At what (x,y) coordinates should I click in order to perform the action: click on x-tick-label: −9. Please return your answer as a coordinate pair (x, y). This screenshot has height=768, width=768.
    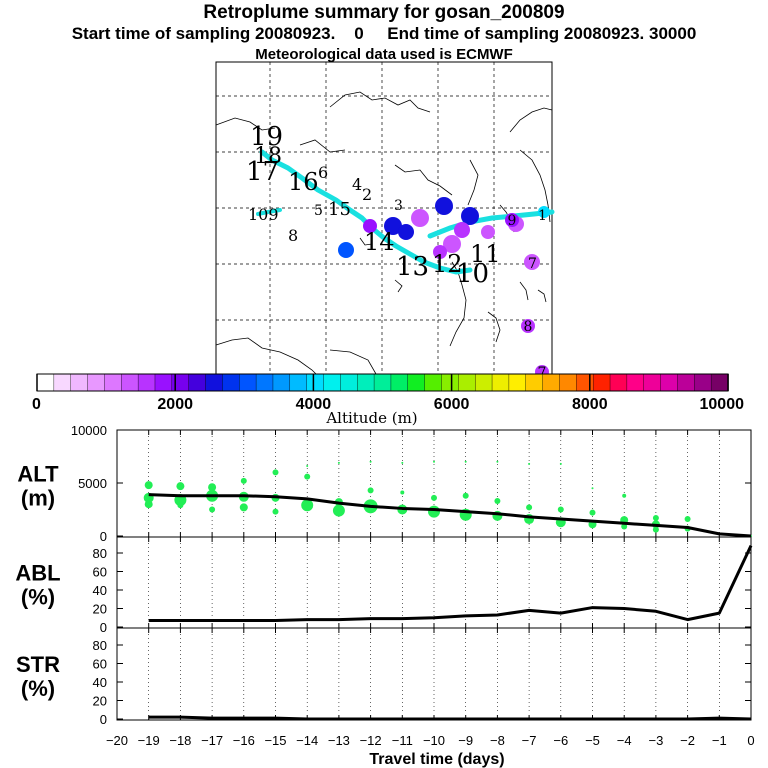
    Looking at the image, I should click on (465, 740).